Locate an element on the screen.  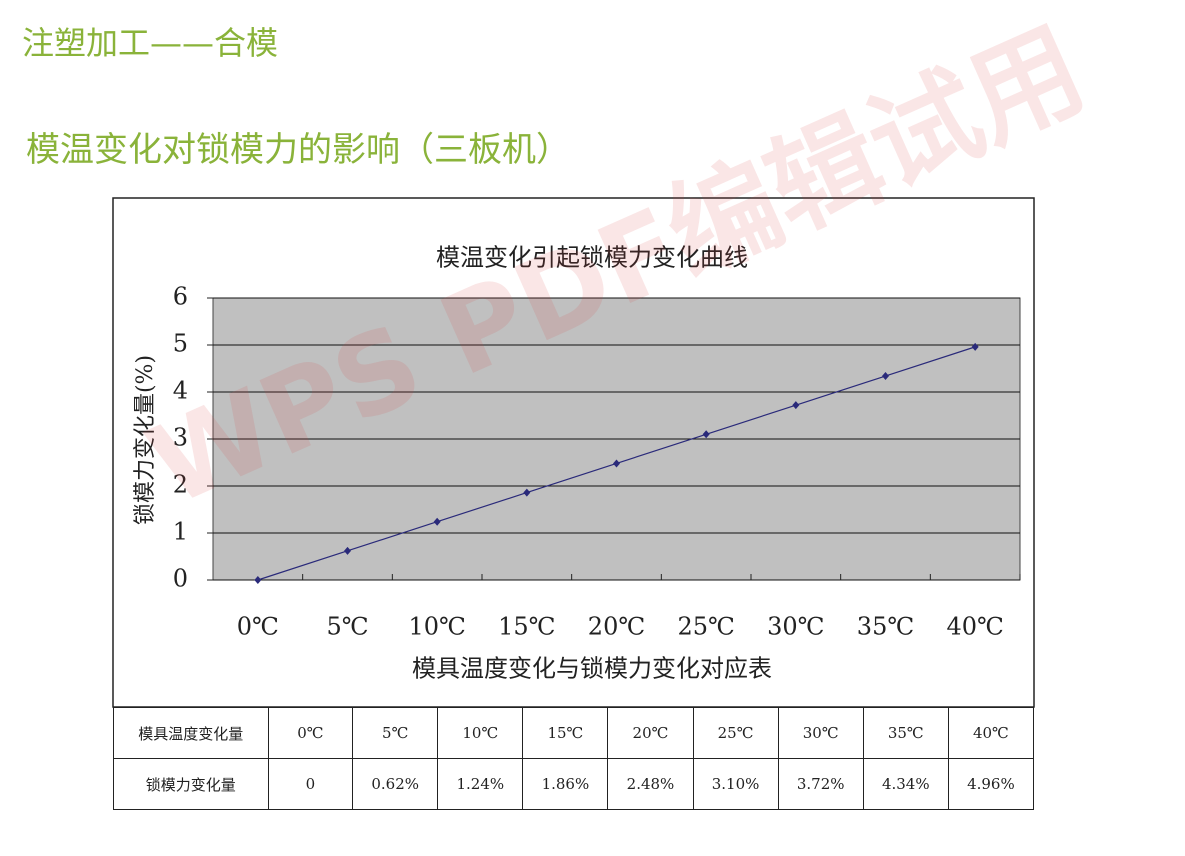
table-cell: 2.48% is located at coordinates (650, 784).